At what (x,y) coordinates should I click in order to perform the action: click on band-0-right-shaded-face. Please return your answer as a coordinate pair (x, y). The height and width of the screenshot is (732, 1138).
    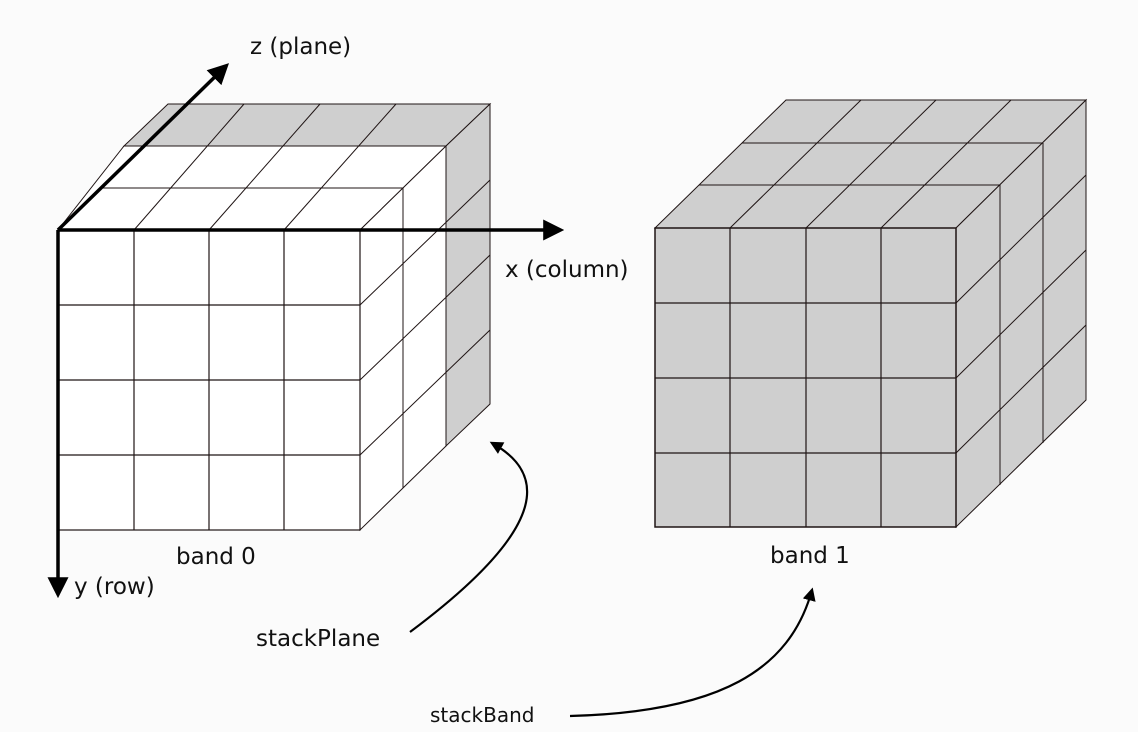
    Looking at the image, I should click on (468, 275).